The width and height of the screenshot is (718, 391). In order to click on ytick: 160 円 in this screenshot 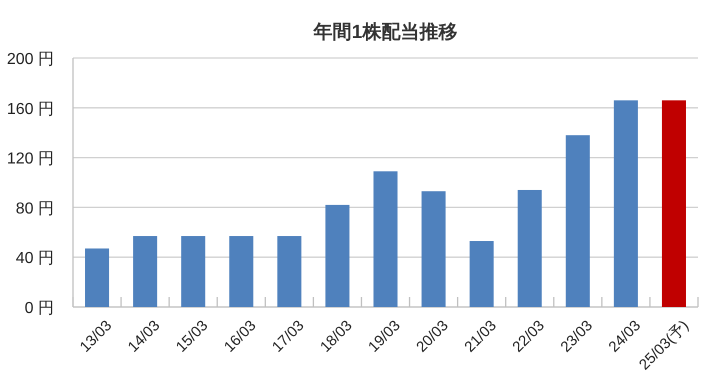, I will do `click(30, 109)`.